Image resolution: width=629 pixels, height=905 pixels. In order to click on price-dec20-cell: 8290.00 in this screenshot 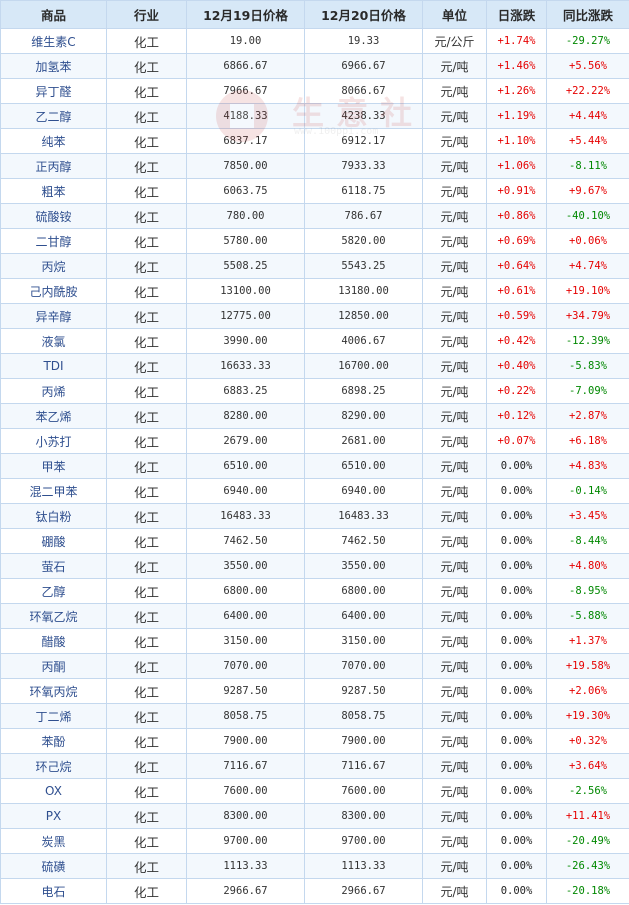, I will do `click(363, 416)`.